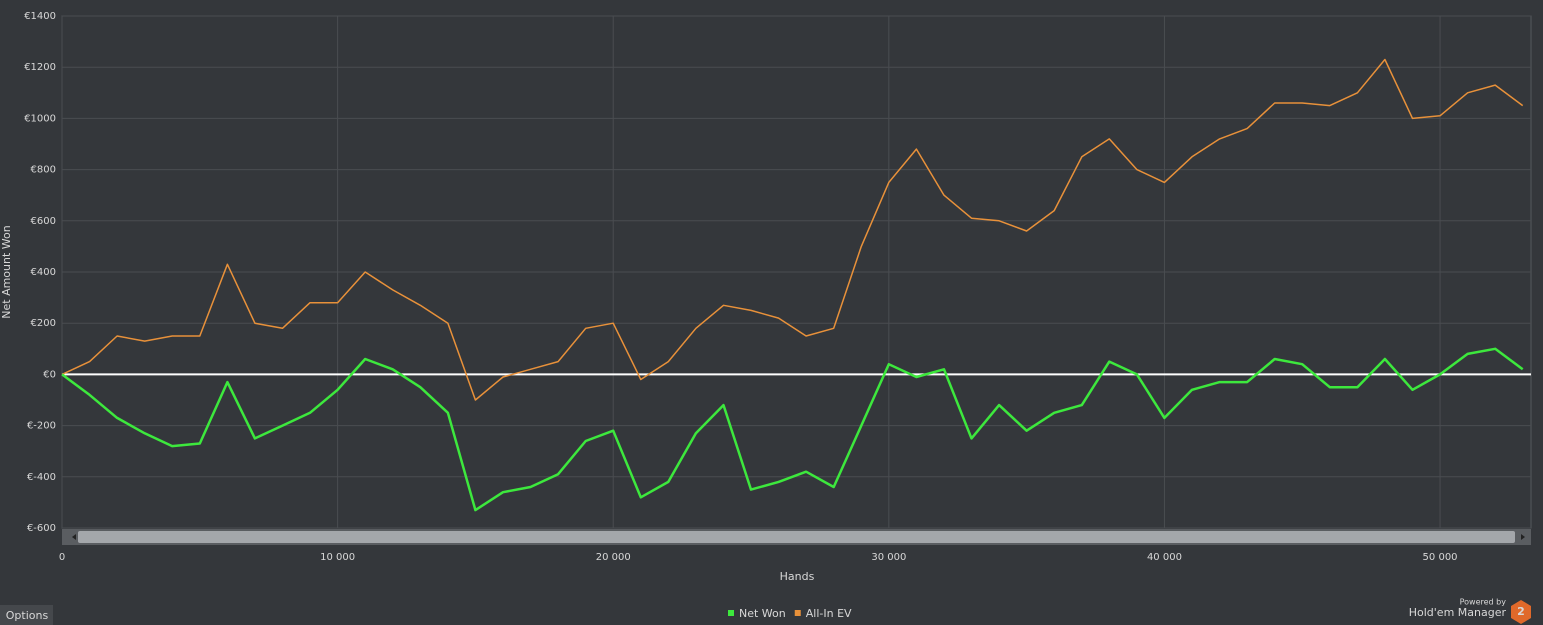  What do you see at coordinates (797, 576) in the screenshot?
I see `x-axis-title: Hands` at bounding box center [797, 576].